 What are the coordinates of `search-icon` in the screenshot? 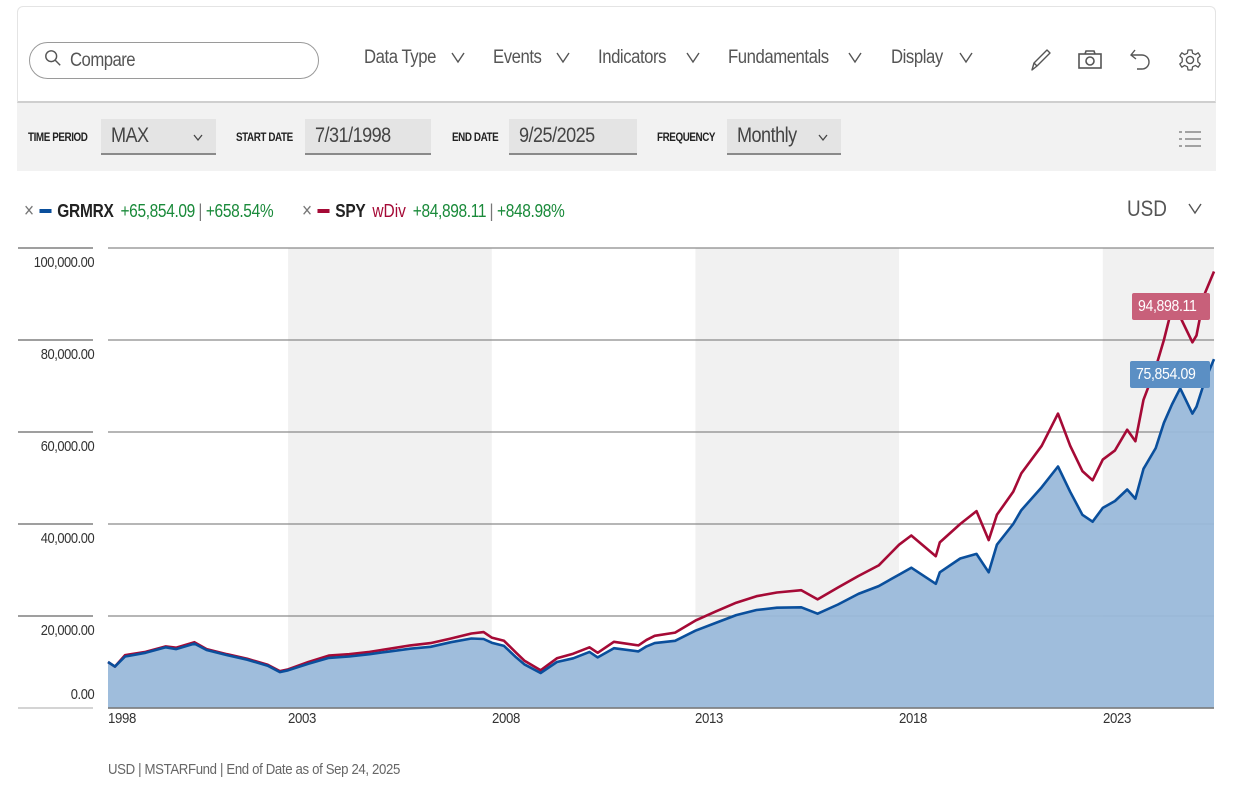 It's located at (53, 60).